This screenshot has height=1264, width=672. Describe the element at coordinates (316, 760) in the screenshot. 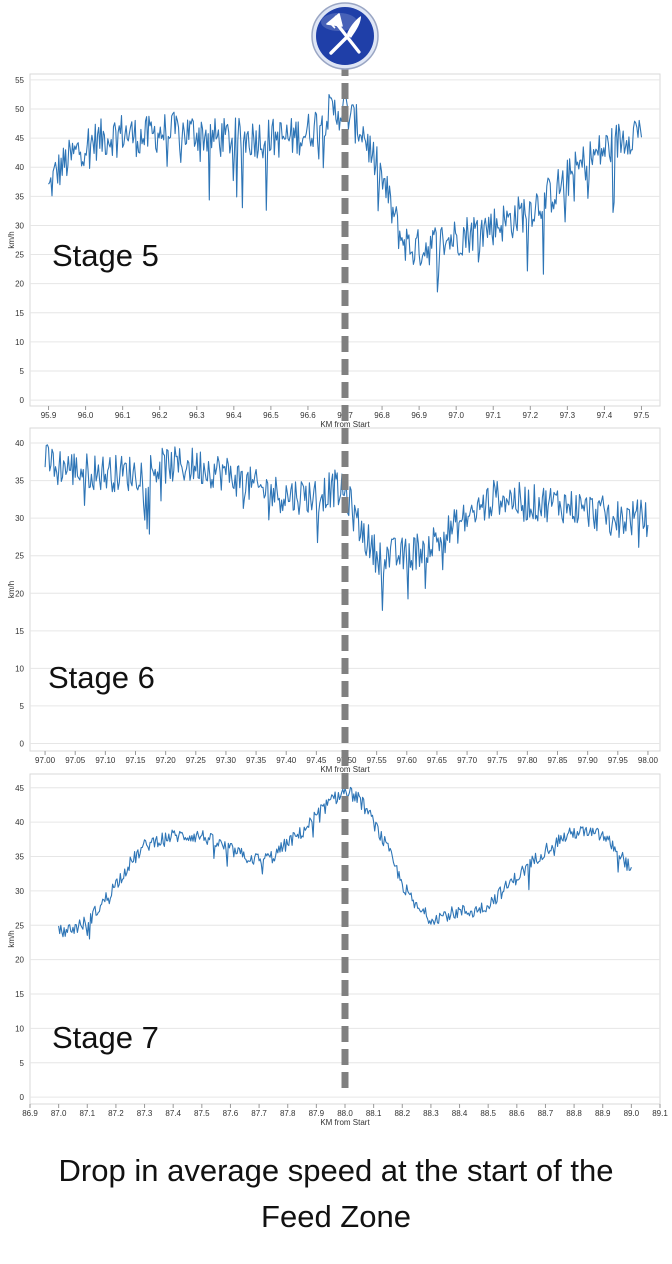

I see `x-tick-label: 97.45` at that location.